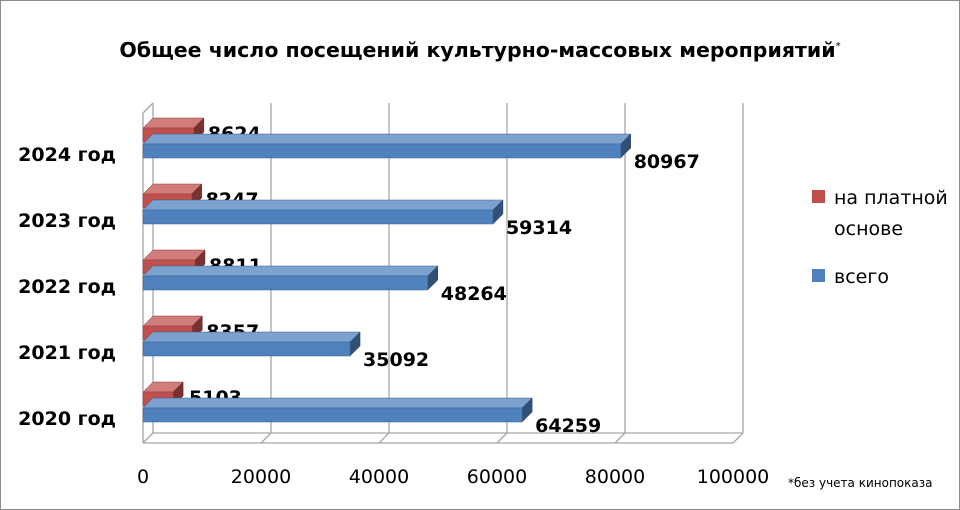 The height and width of the screenshot is (510, 960). What do you see at coordinates (174, 255) in the screenshot?
I see `bar-paid-2-top` at bounding box center [174, 255].